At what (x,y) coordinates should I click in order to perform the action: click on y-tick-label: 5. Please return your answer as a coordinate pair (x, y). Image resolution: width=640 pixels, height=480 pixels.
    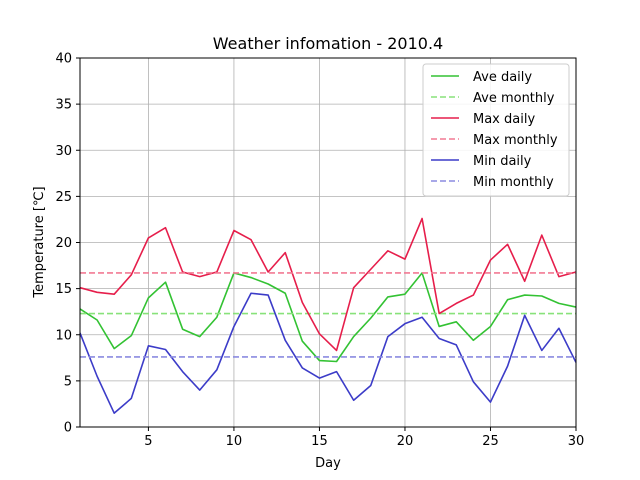
    Looking at the image, I should click on (68, 381).